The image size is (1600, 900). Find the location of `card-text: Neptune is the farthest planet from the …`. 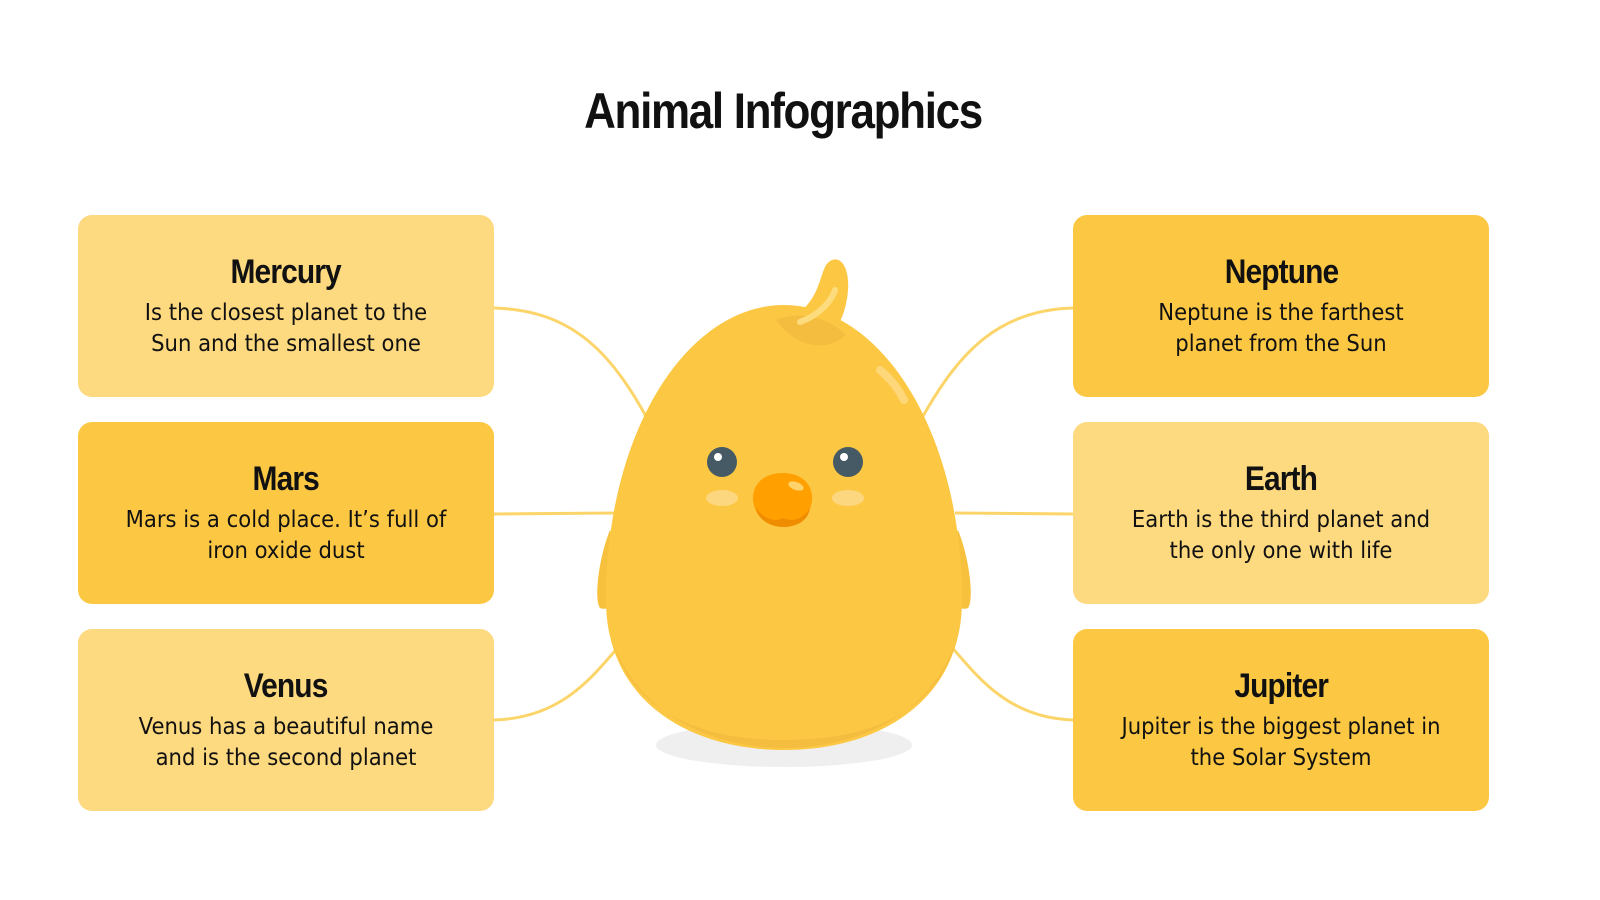

card-text: Neptune is the farthest planet from the … is located at coordinates (1281, 328).